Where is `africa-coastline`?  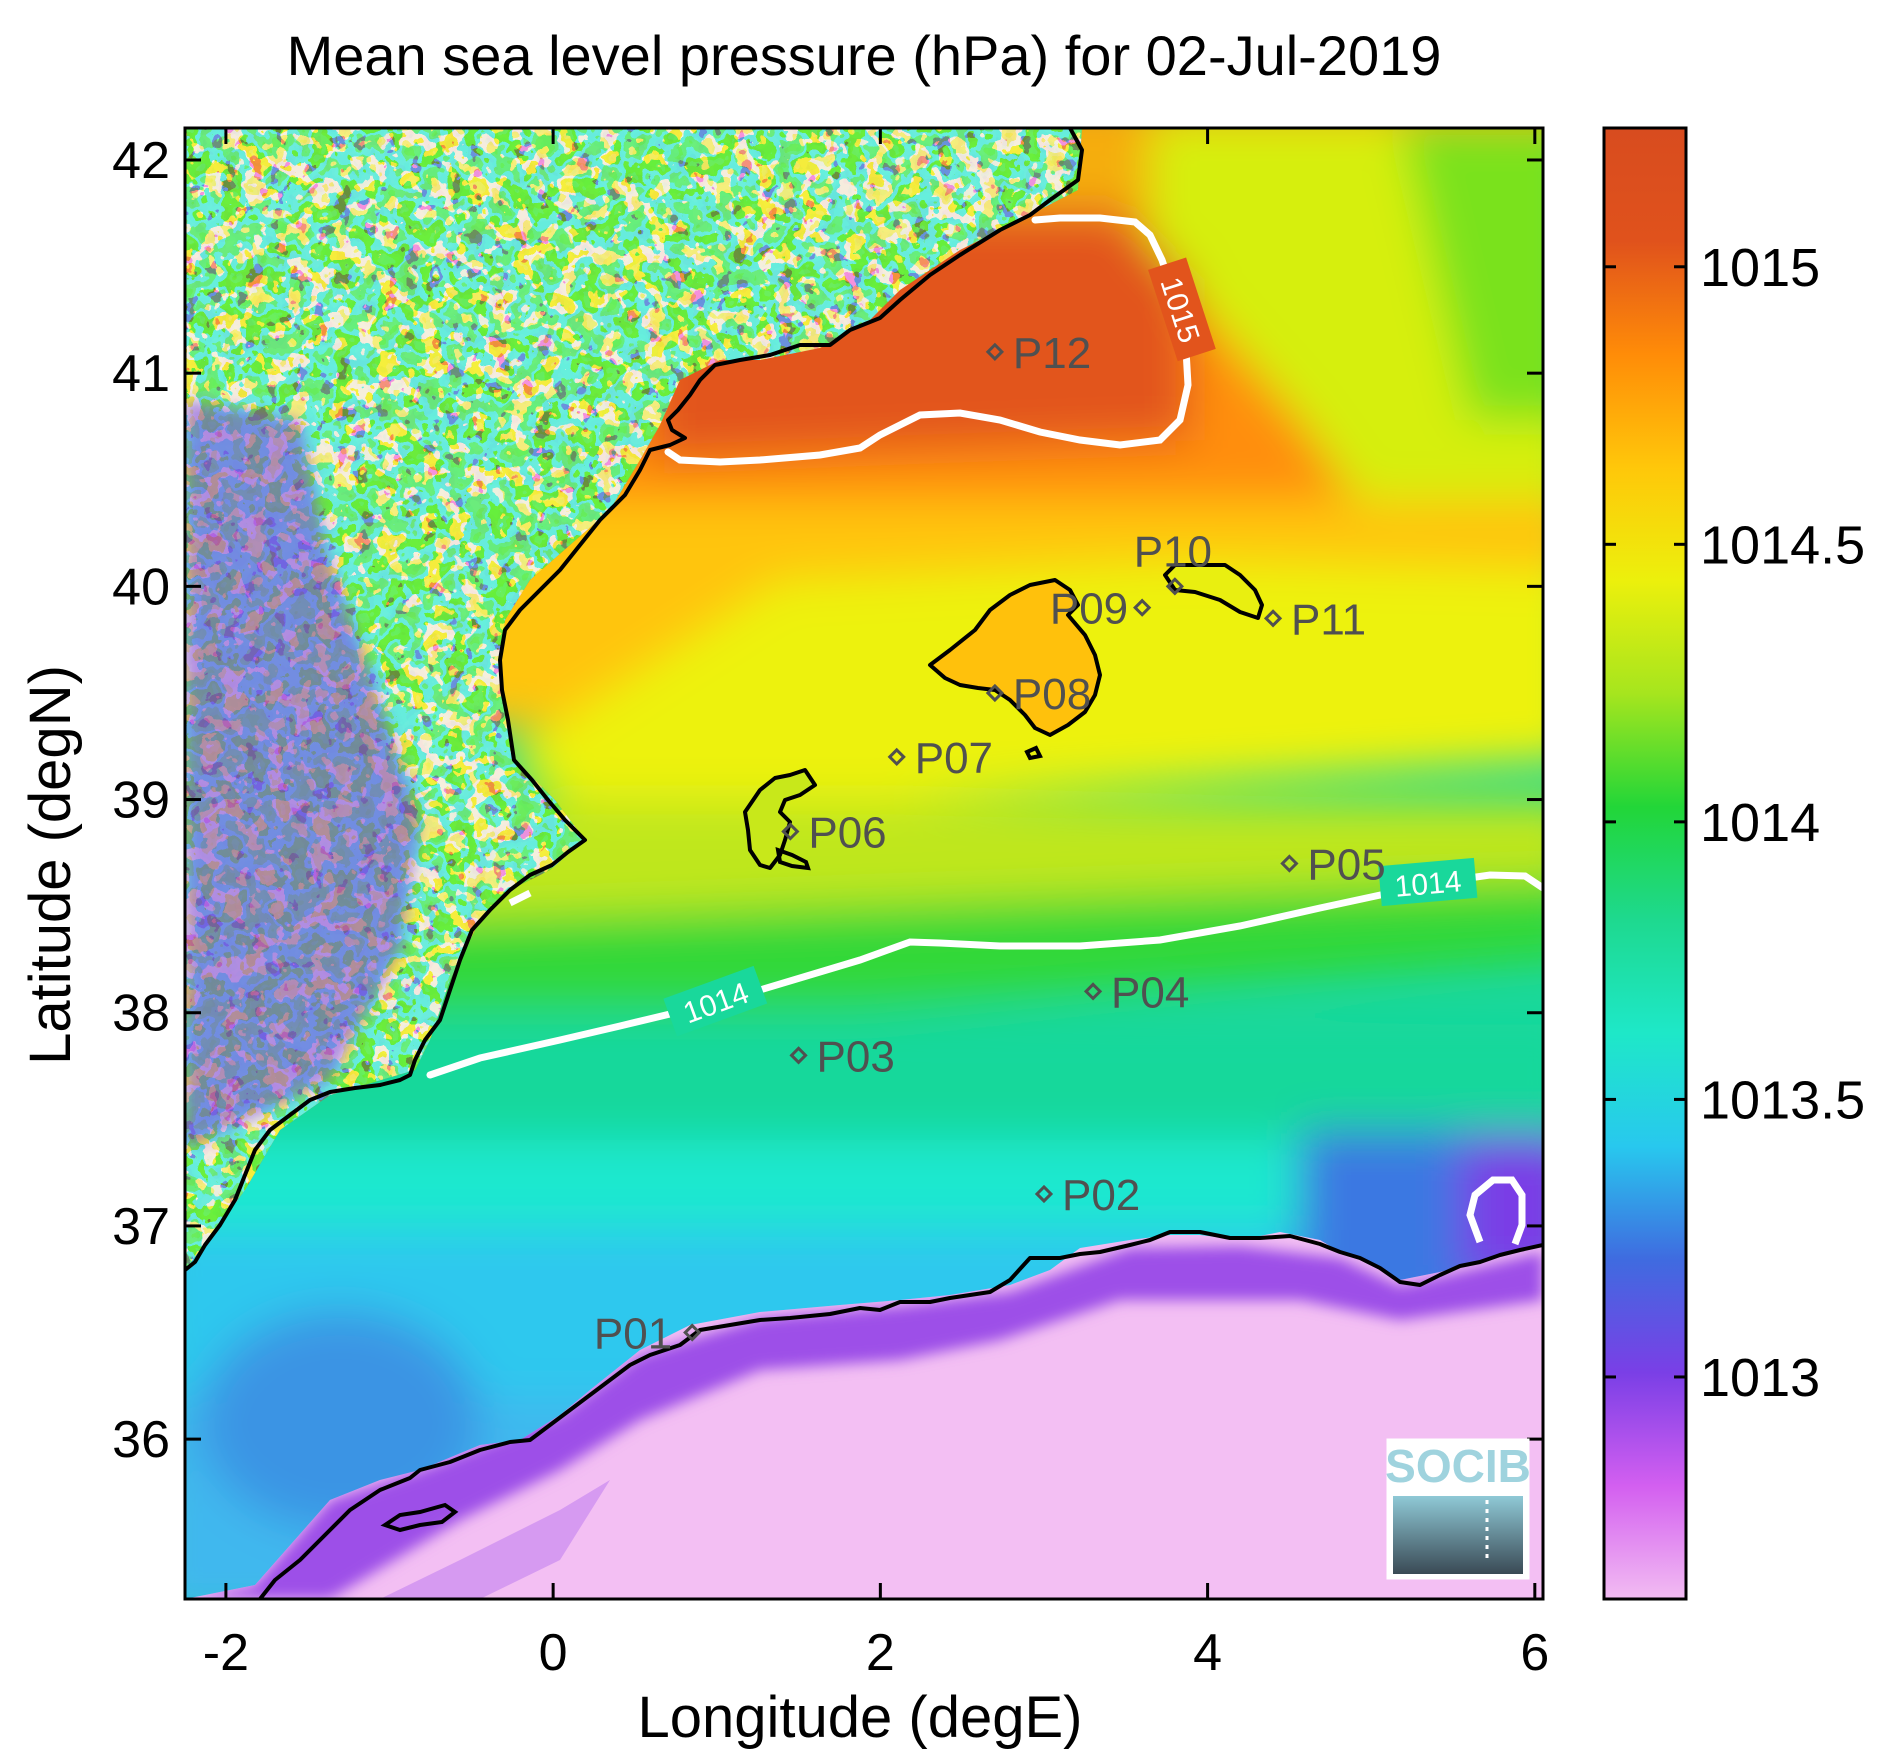 africa-coastline is located at coordinates (900, 1414).